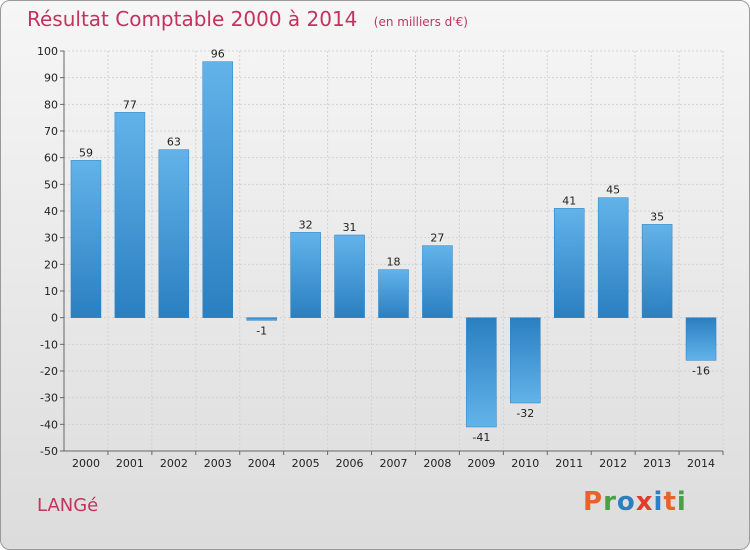 The width and height of the screenshot is (750, 550). What do you see at coordinates (644, 502) in the screenshot?
I see `logo-letter: x` at bounding box center [644, 502].